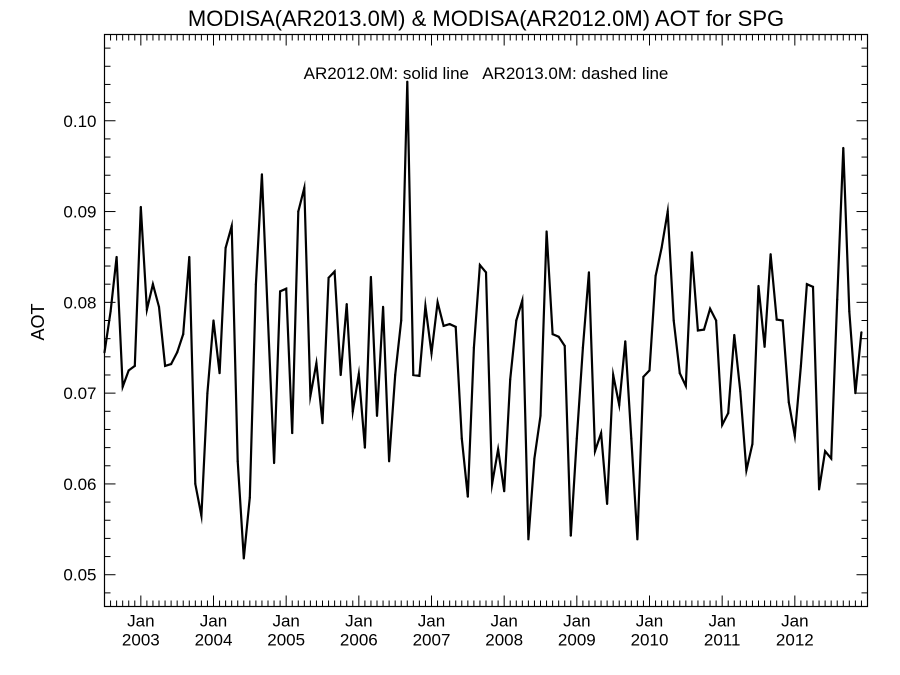  Describe the element at coordinates (79, 484) in the screenshot. I see `y-tick-label: 0.06` at that location.